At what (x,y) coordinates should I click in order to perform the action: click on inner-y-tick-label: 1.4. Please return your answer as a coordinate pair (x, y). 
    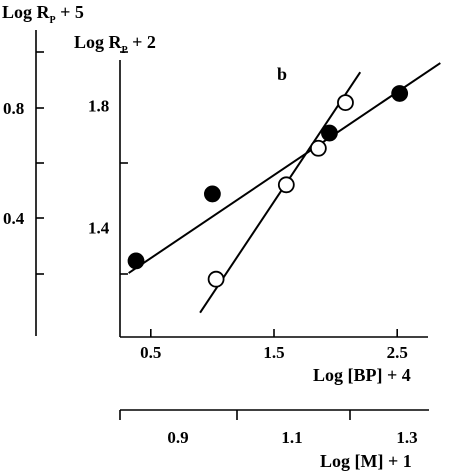
    Looking at the image, I should click on (99, 227).